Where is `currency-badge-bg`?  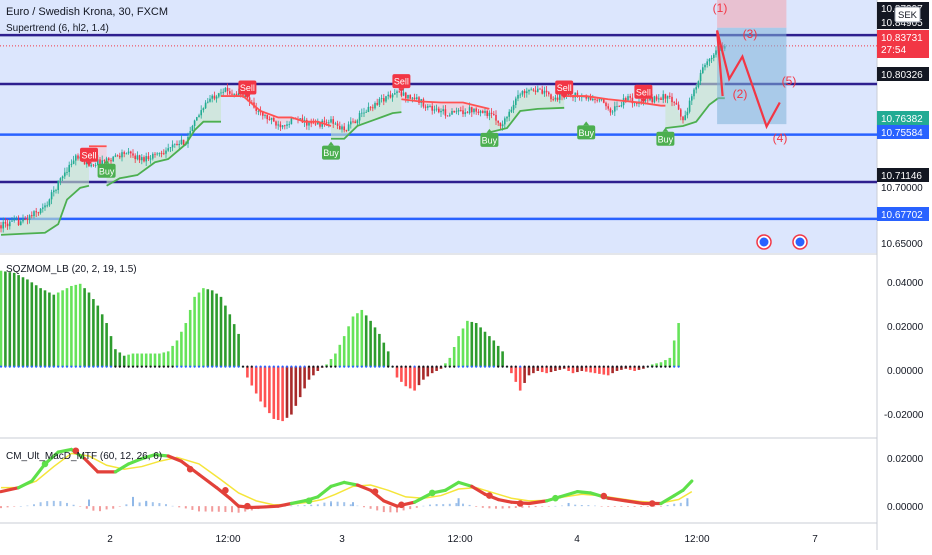 currency-badge-bg is located at coordinates (907, 14).